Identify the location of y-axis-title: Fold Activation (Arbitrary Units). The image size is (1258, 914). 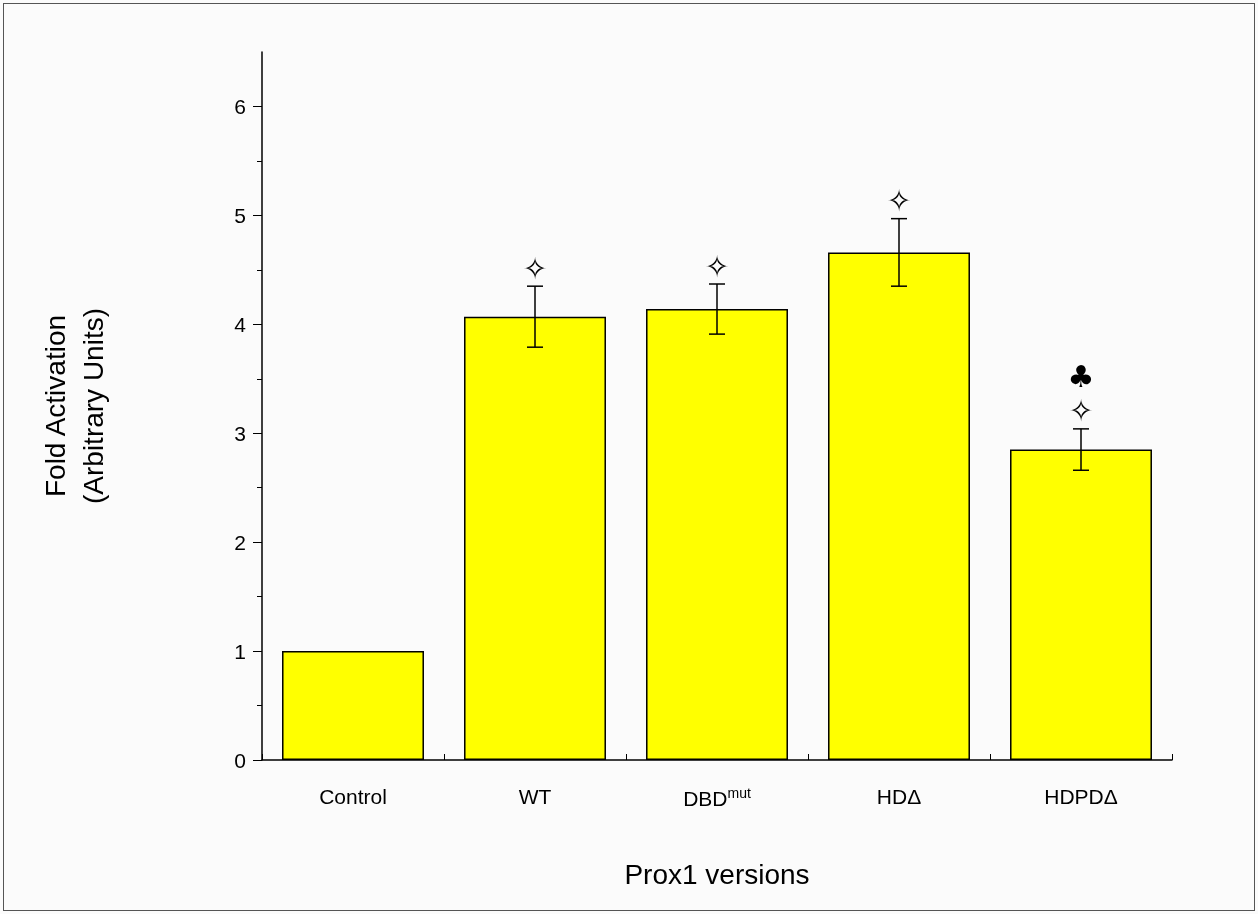
(74, 406).